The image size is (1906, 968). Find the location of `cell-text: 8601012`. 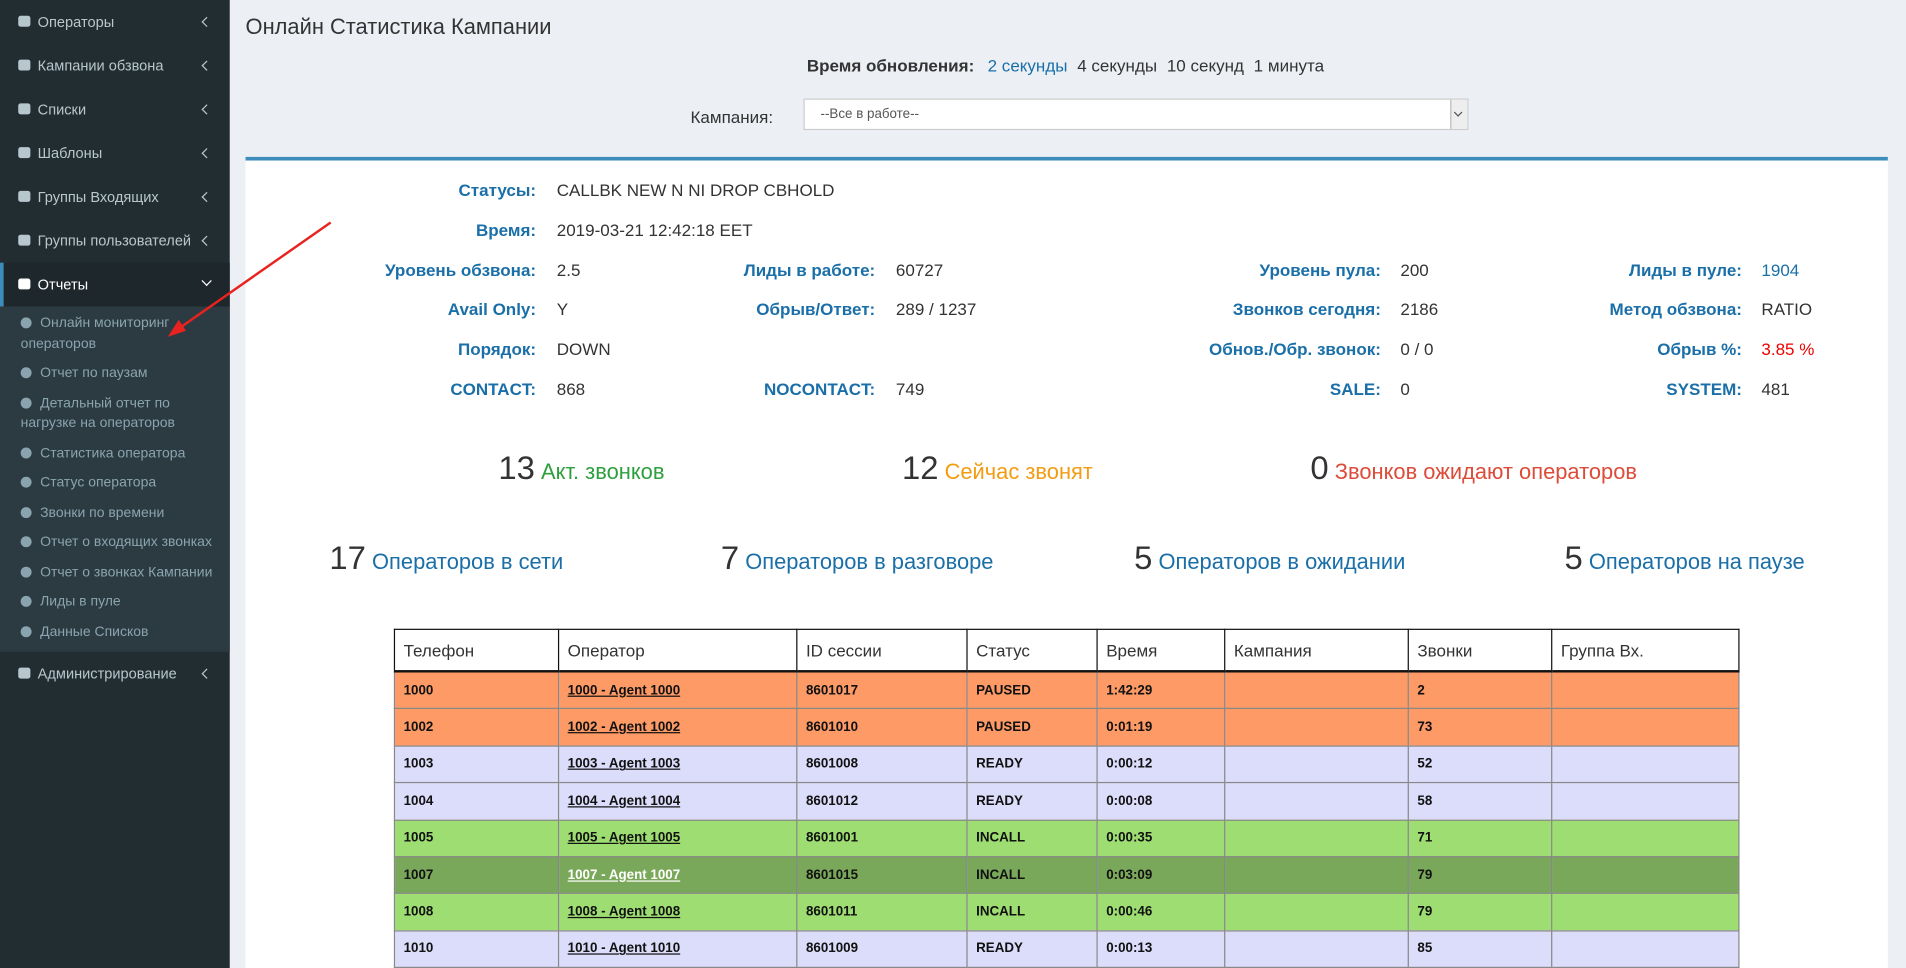

cell-text: 8601012 is located at coordinates (832, 801).